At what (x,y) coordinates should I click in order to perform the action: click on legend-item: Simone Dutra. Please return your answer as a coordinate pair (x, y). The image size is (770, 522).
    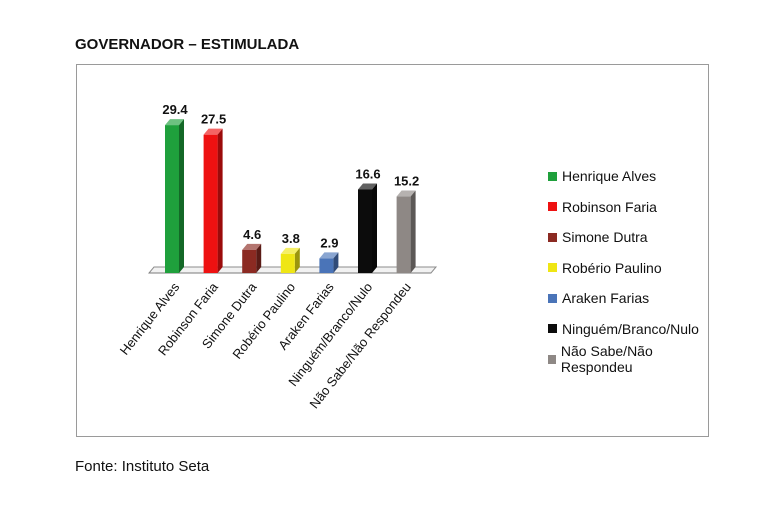
    Looking at the image, I should click on (628, 237).